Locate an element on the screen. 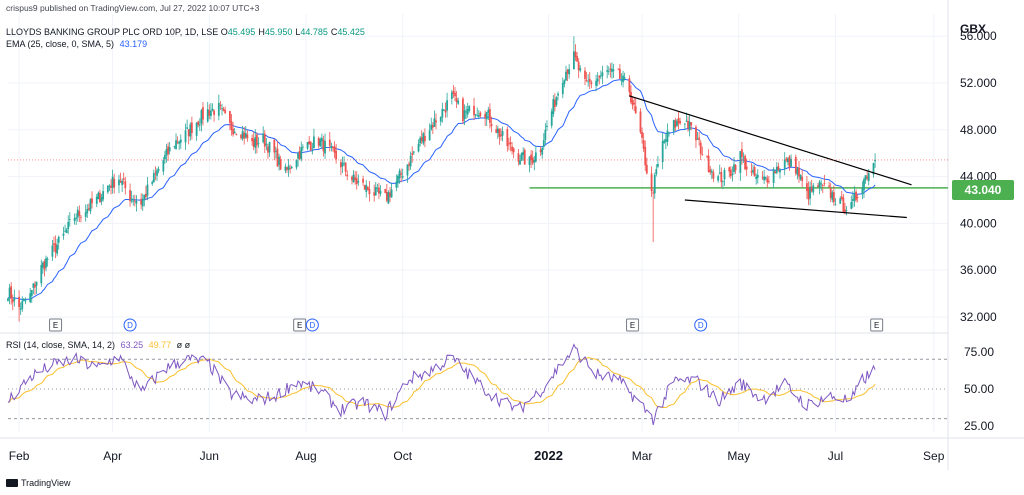  rsi-extra: ø ø is located at coordinates (183, 345).